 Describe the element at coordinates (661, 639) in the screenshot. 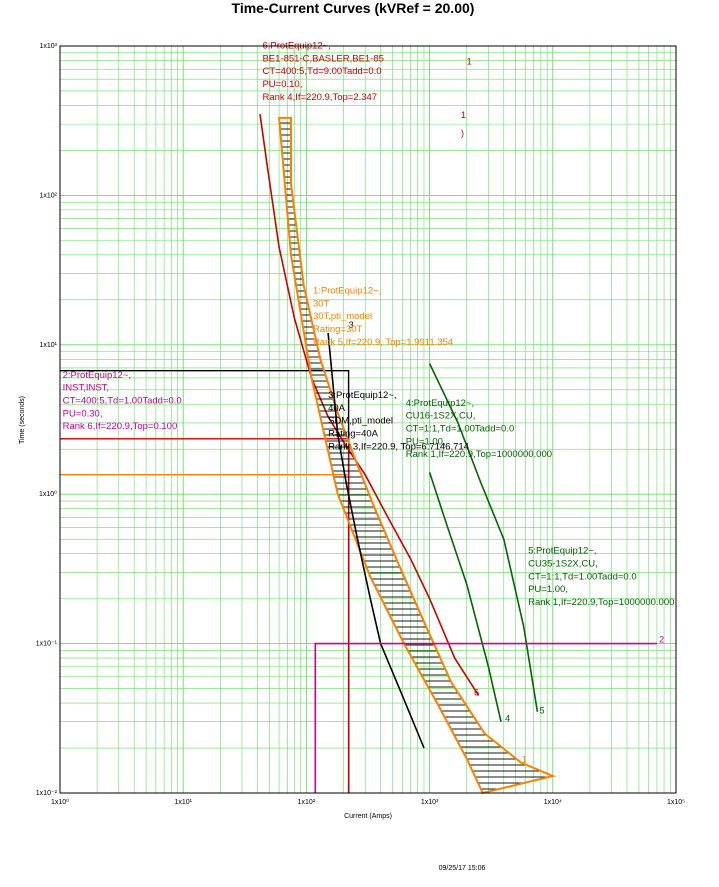

I see `curve-label: 2` at that location.